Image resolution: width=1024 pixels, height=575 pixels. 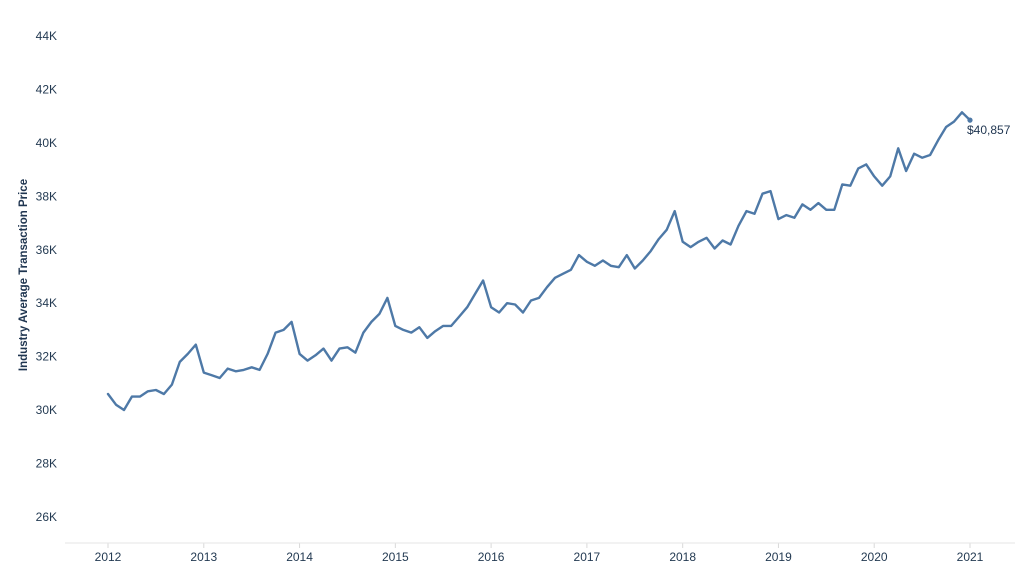 What do you see at coordinates (46, 463) in the screenshot?
I see `y-tick-label: 28K` at bounding box center [46, 463].